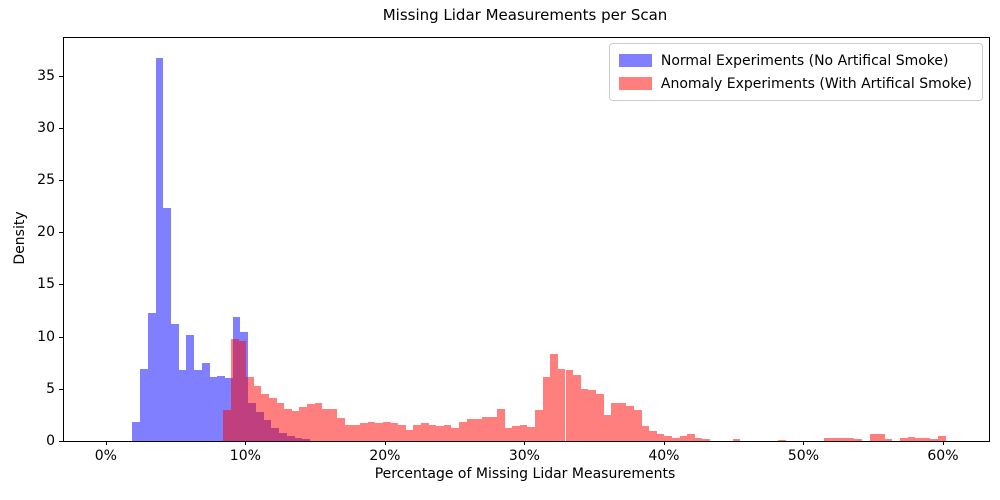 The height and width of the screenshot is (500, 1000). Describe the element at coordinates (385, 456) in the screenshot. I see `x-tick-label: 20%` at that location.